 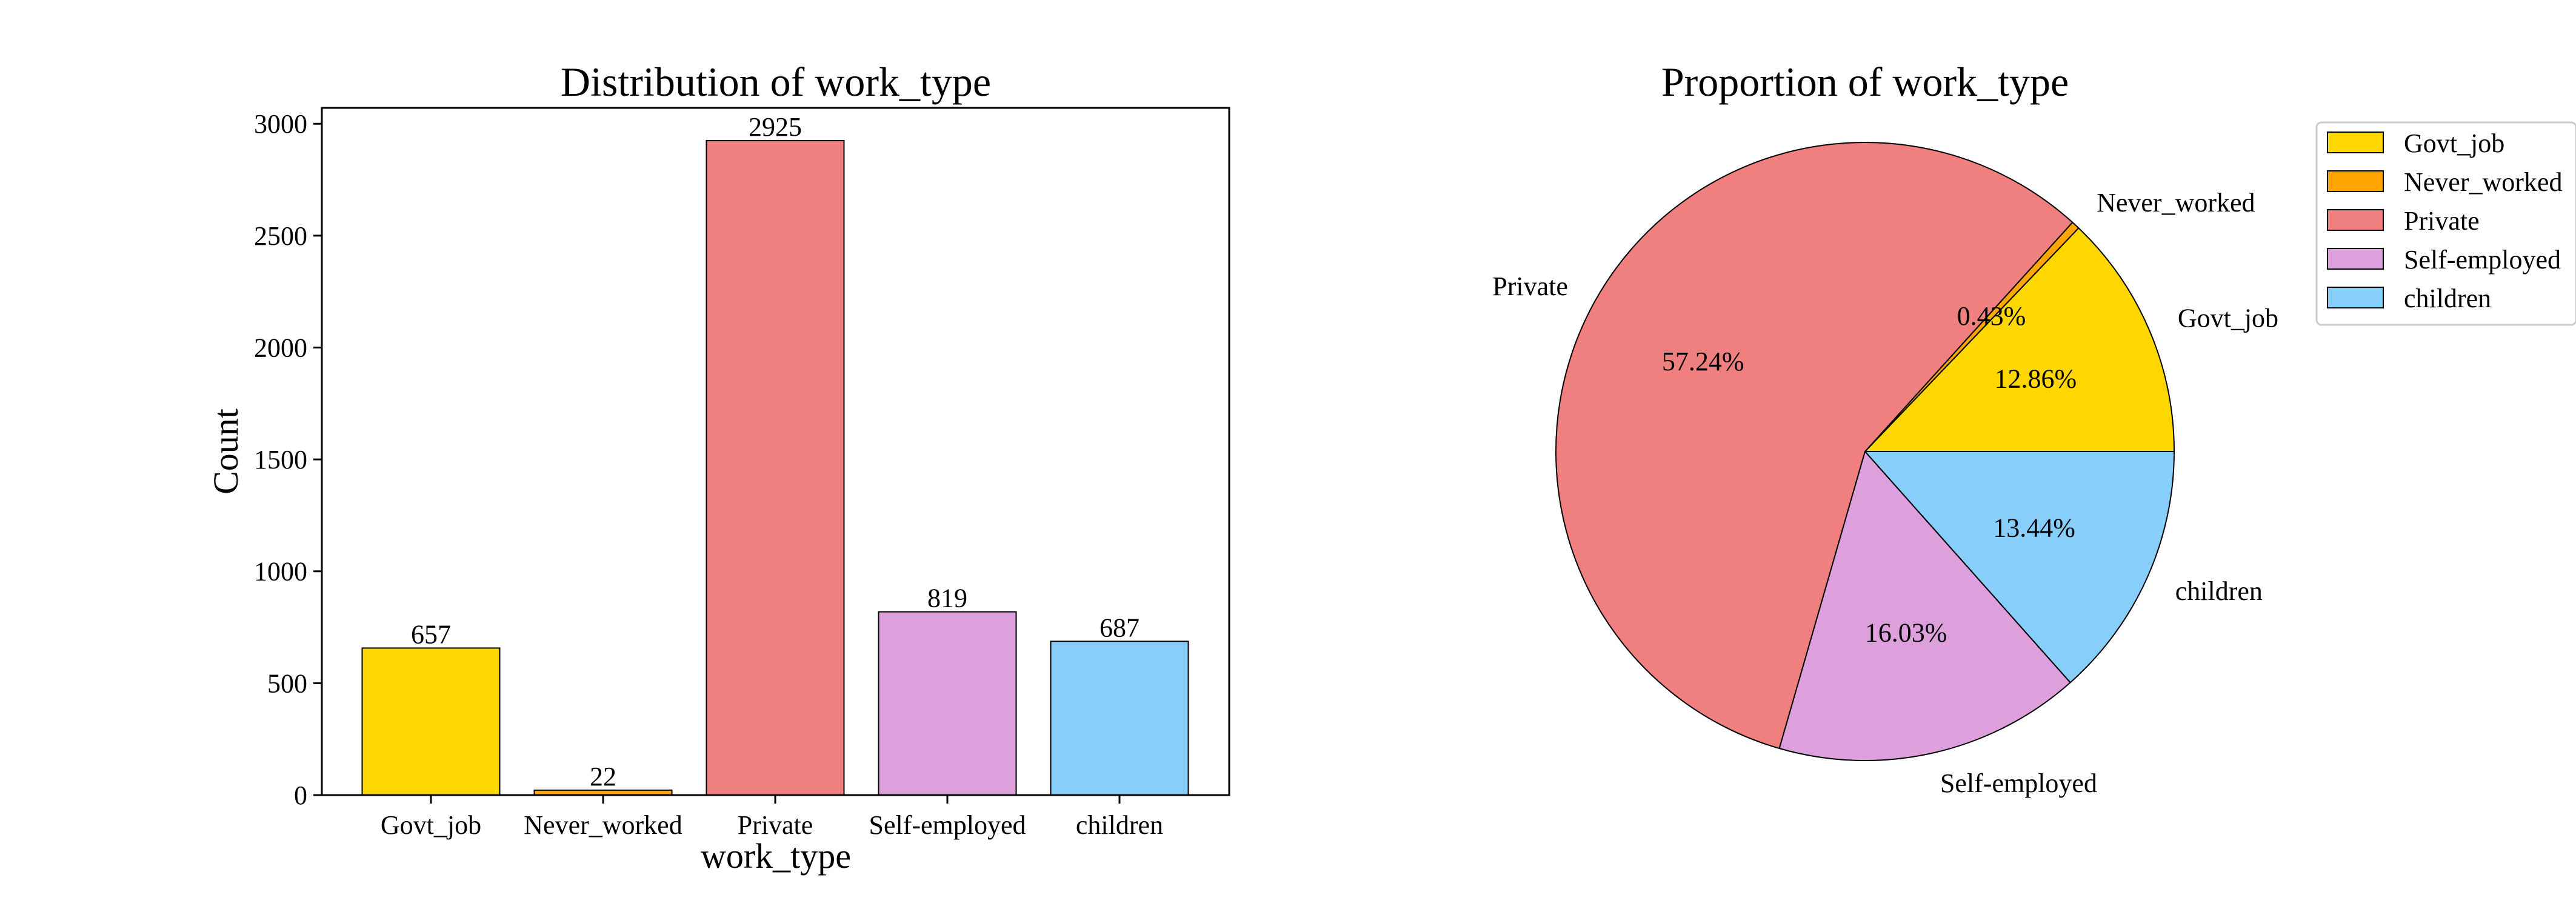 What do you see at coordinates (300, 795) in the screenshot?
I see `y-tick-label-0: 0` at bounding box center [300, 795].